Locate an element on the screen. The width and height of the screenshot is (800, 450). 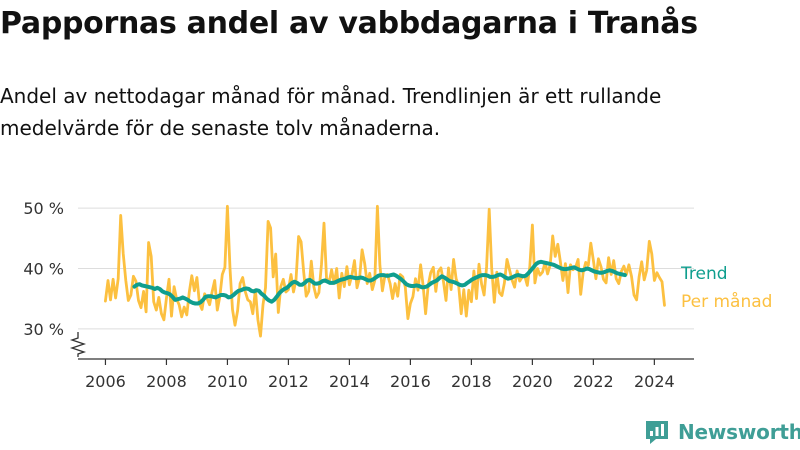
y-axis-labels: 30 % 40 % 50 % is located at coordinates (43, 269).